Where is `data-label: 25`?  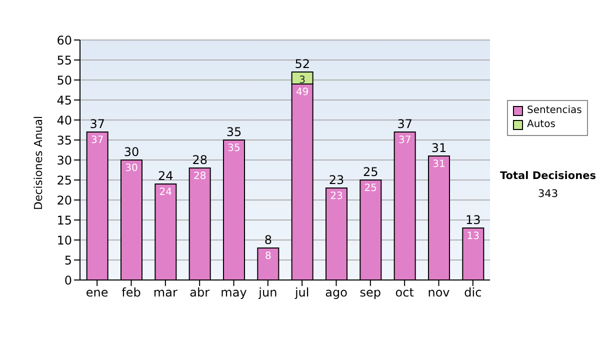 data-label: 25 is located at coordinates (371, 188).